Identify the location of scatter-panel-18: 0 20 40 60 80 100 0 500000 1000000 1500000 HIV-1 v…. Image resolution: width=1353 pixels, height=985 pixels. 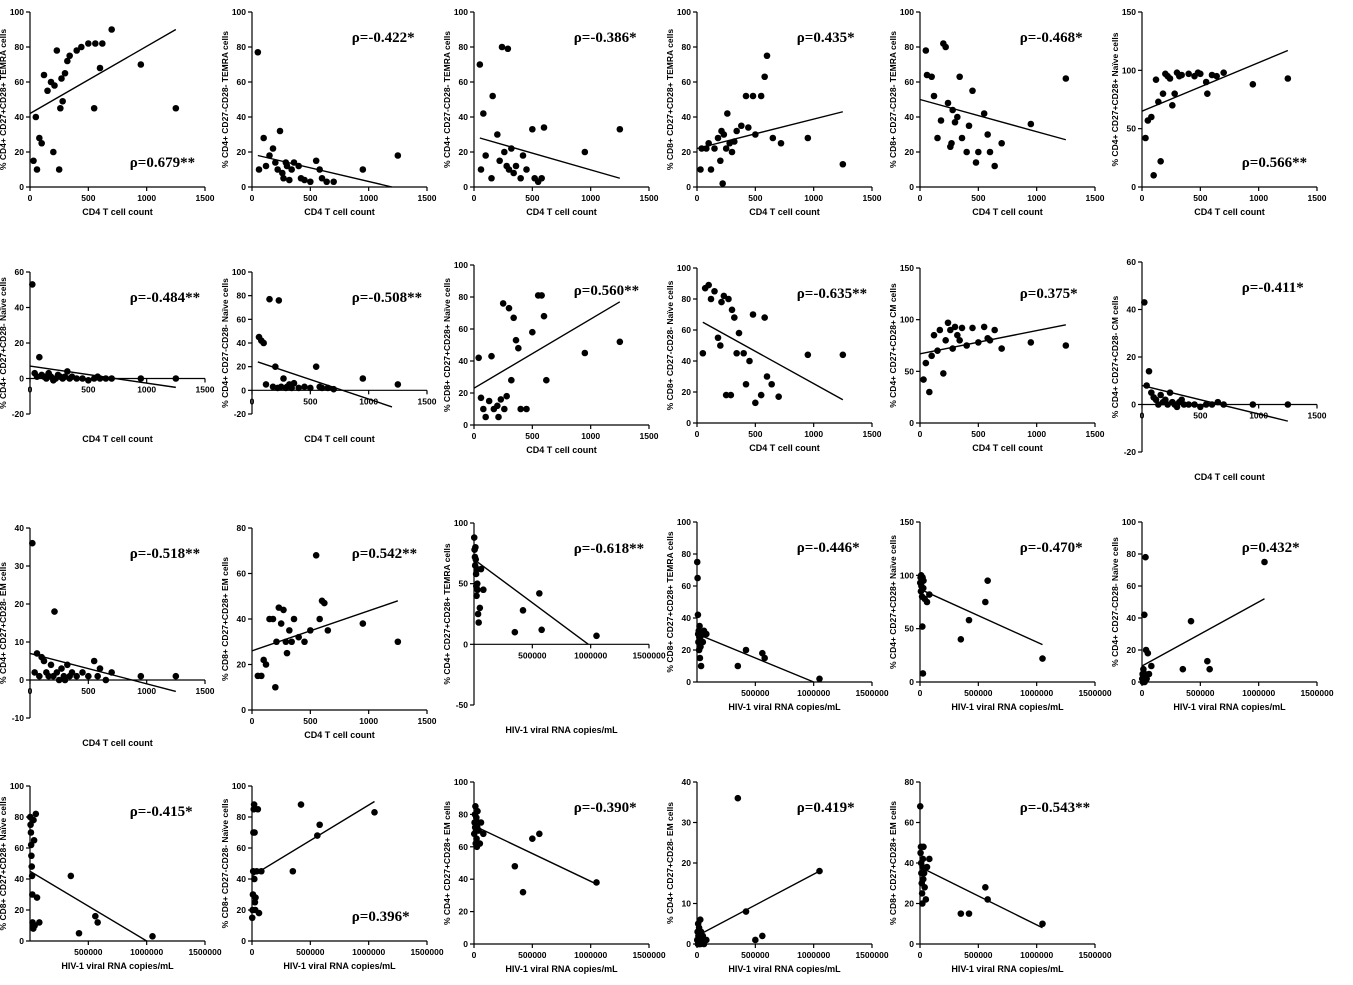
(1222, 614).